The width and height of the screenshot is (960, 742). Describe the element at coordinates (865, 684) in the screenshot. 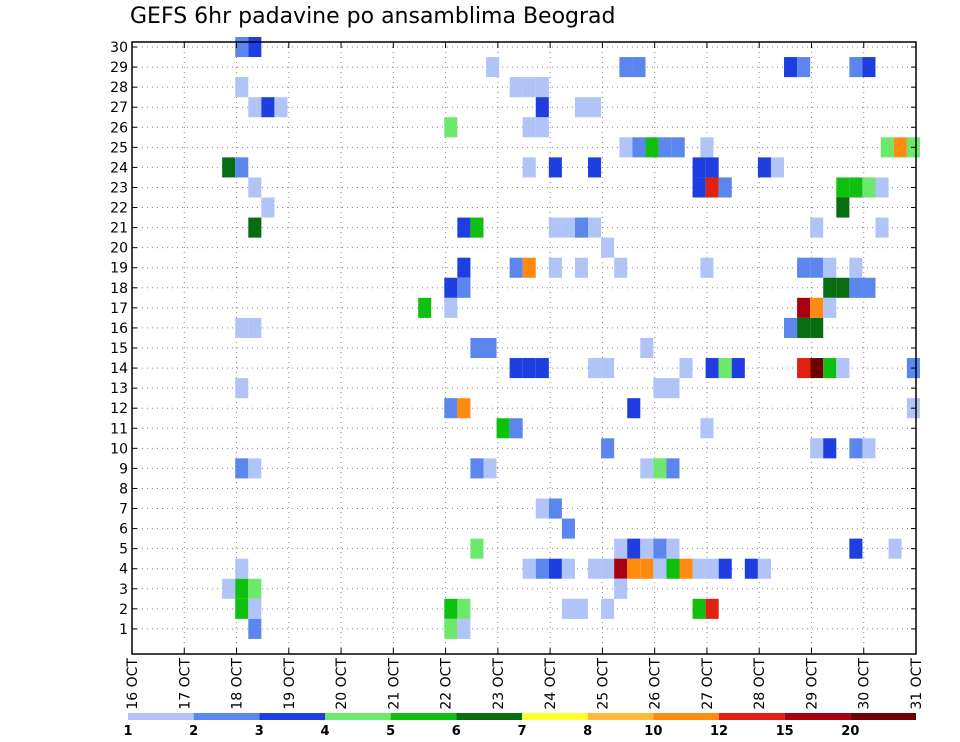

I see `x-tick-label: 30 OCT` at that location.